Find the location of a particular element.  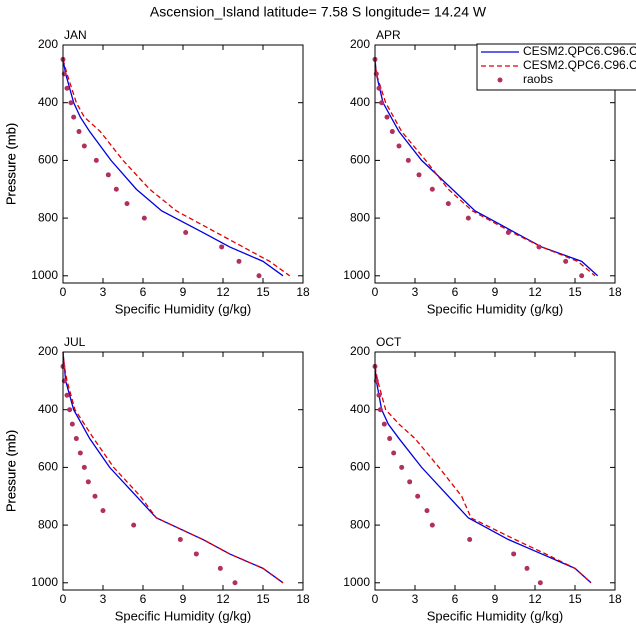

y-axis-label: Pressure (mb) is located at coordinates (10, 471).